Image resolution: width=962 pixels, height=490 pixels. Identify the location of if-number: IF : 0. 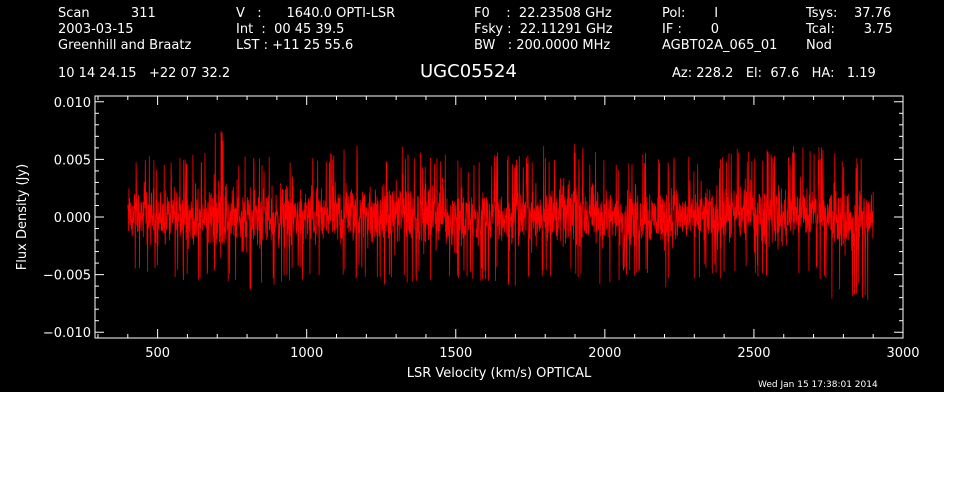
(691, 29).